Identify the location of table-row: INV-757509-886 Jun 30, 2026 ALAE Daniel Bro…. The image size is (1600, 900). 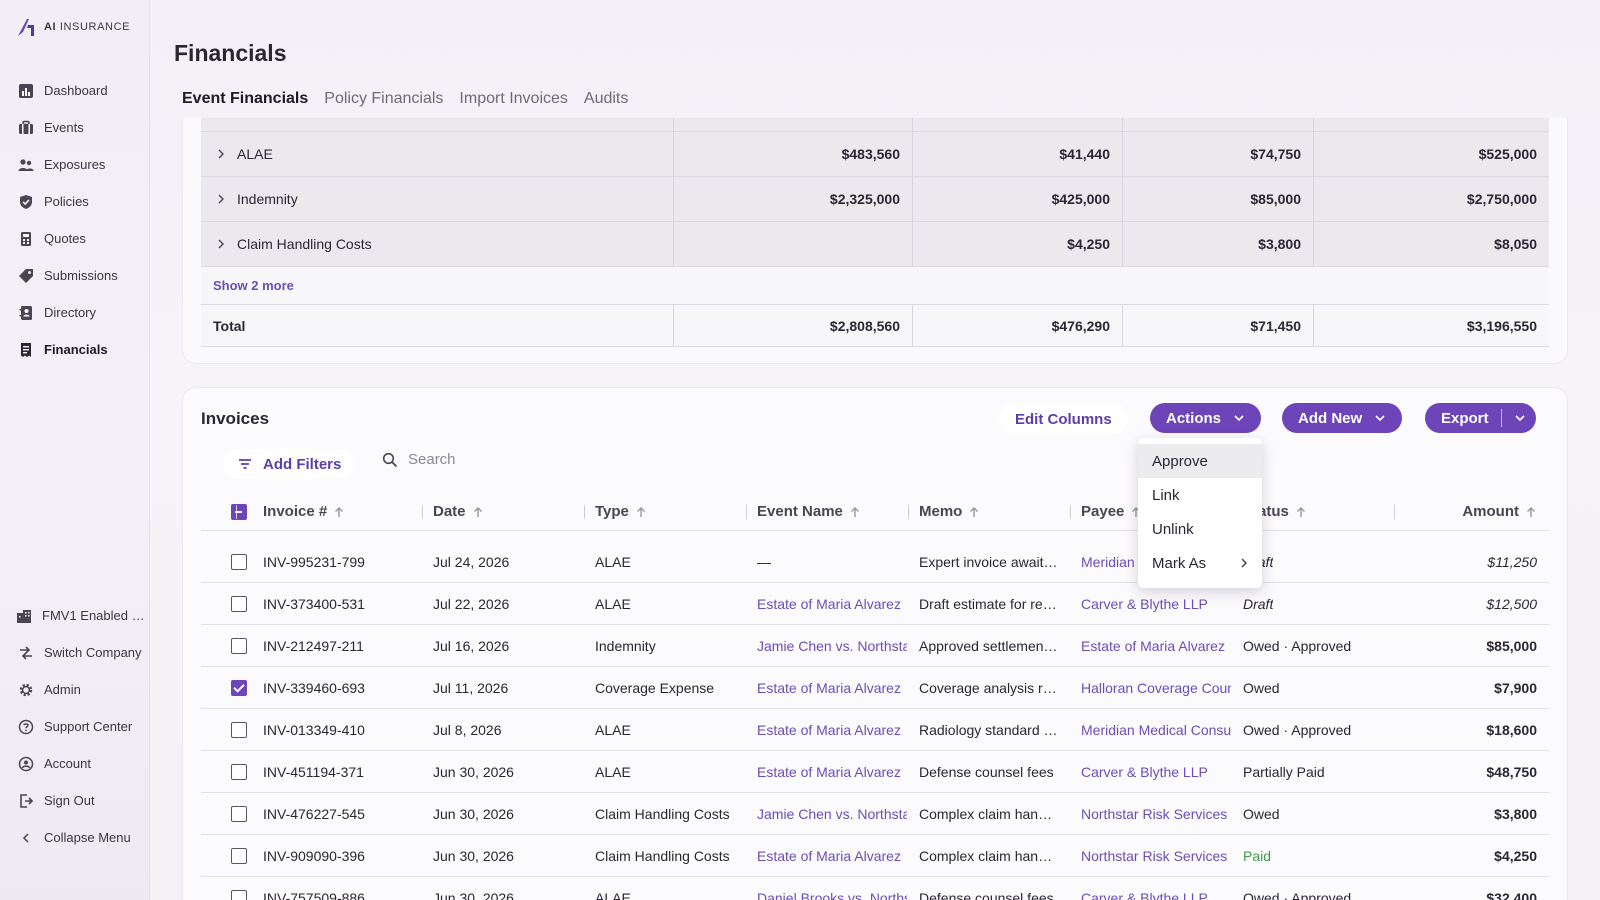
(875, 888).